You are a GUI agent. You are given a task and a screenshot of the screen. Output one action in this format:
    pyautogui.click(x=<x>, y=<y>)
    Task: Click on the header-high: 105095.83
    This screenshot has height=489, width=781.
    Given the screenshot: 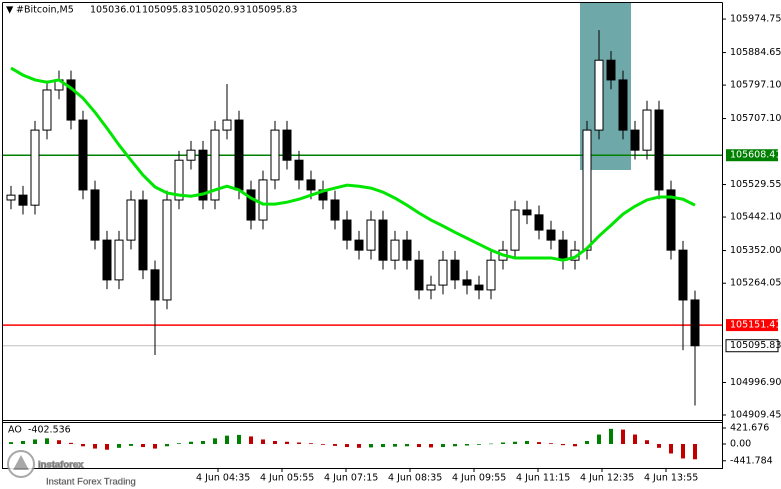 What is the action you would take?
    pyautogui.click(x=167, y=10)
    